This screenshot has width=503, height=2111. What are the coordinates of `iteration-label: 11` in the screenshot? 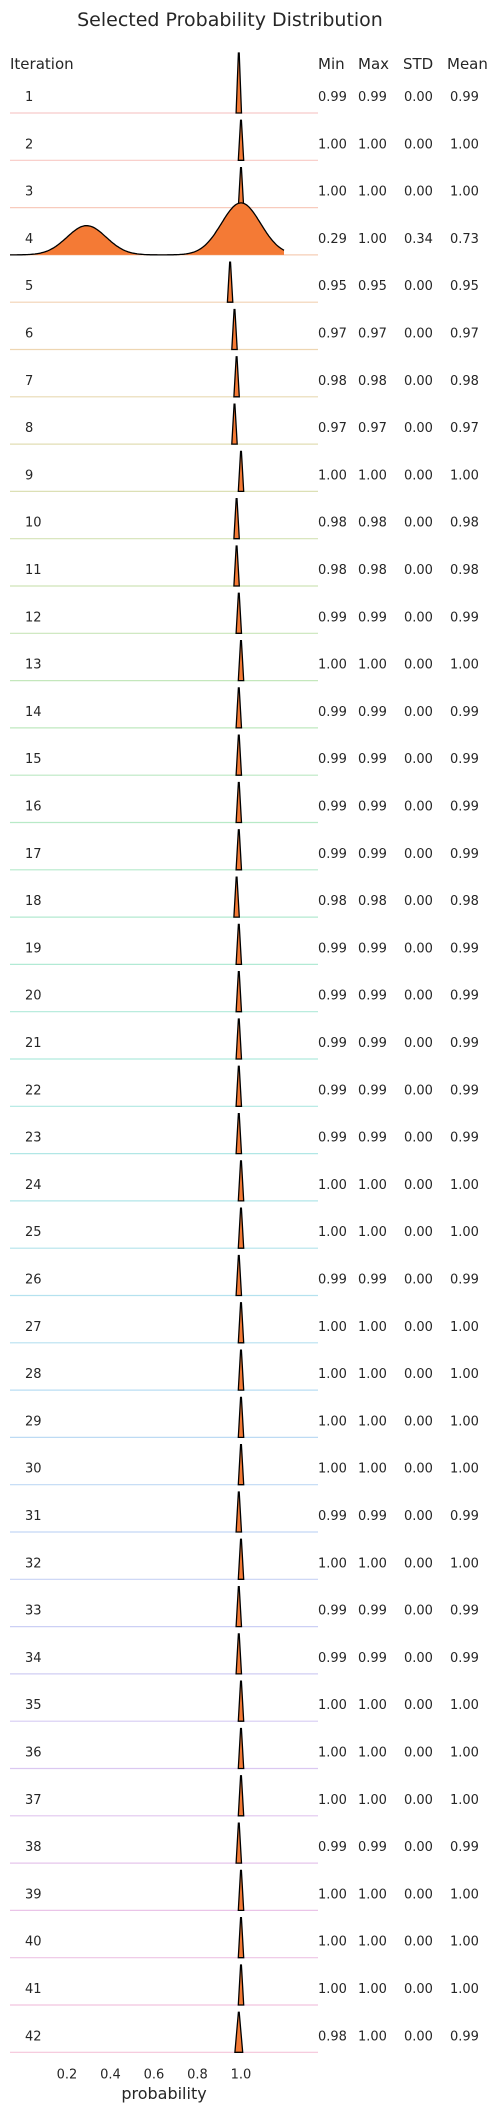 It's located at (33, 570).